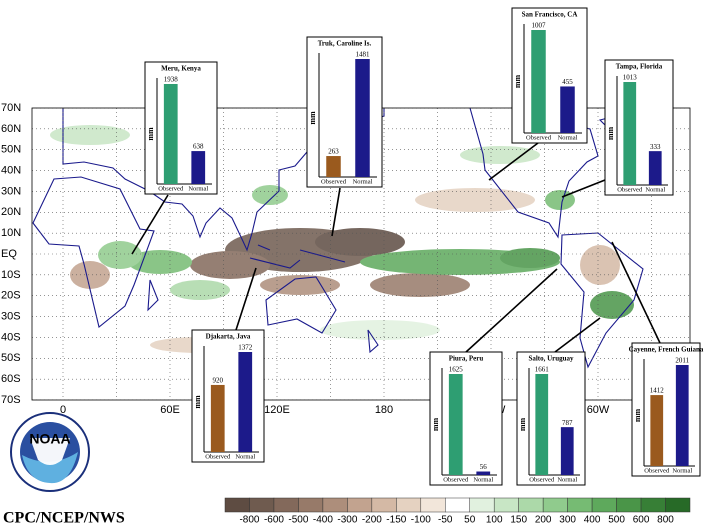 Image resolution: width=708 pixels, height=530 pixels. What do you see at coordinates (494, 520) in the screenshot?
I see `legend-label: 100` at bounding box center [494, 520].